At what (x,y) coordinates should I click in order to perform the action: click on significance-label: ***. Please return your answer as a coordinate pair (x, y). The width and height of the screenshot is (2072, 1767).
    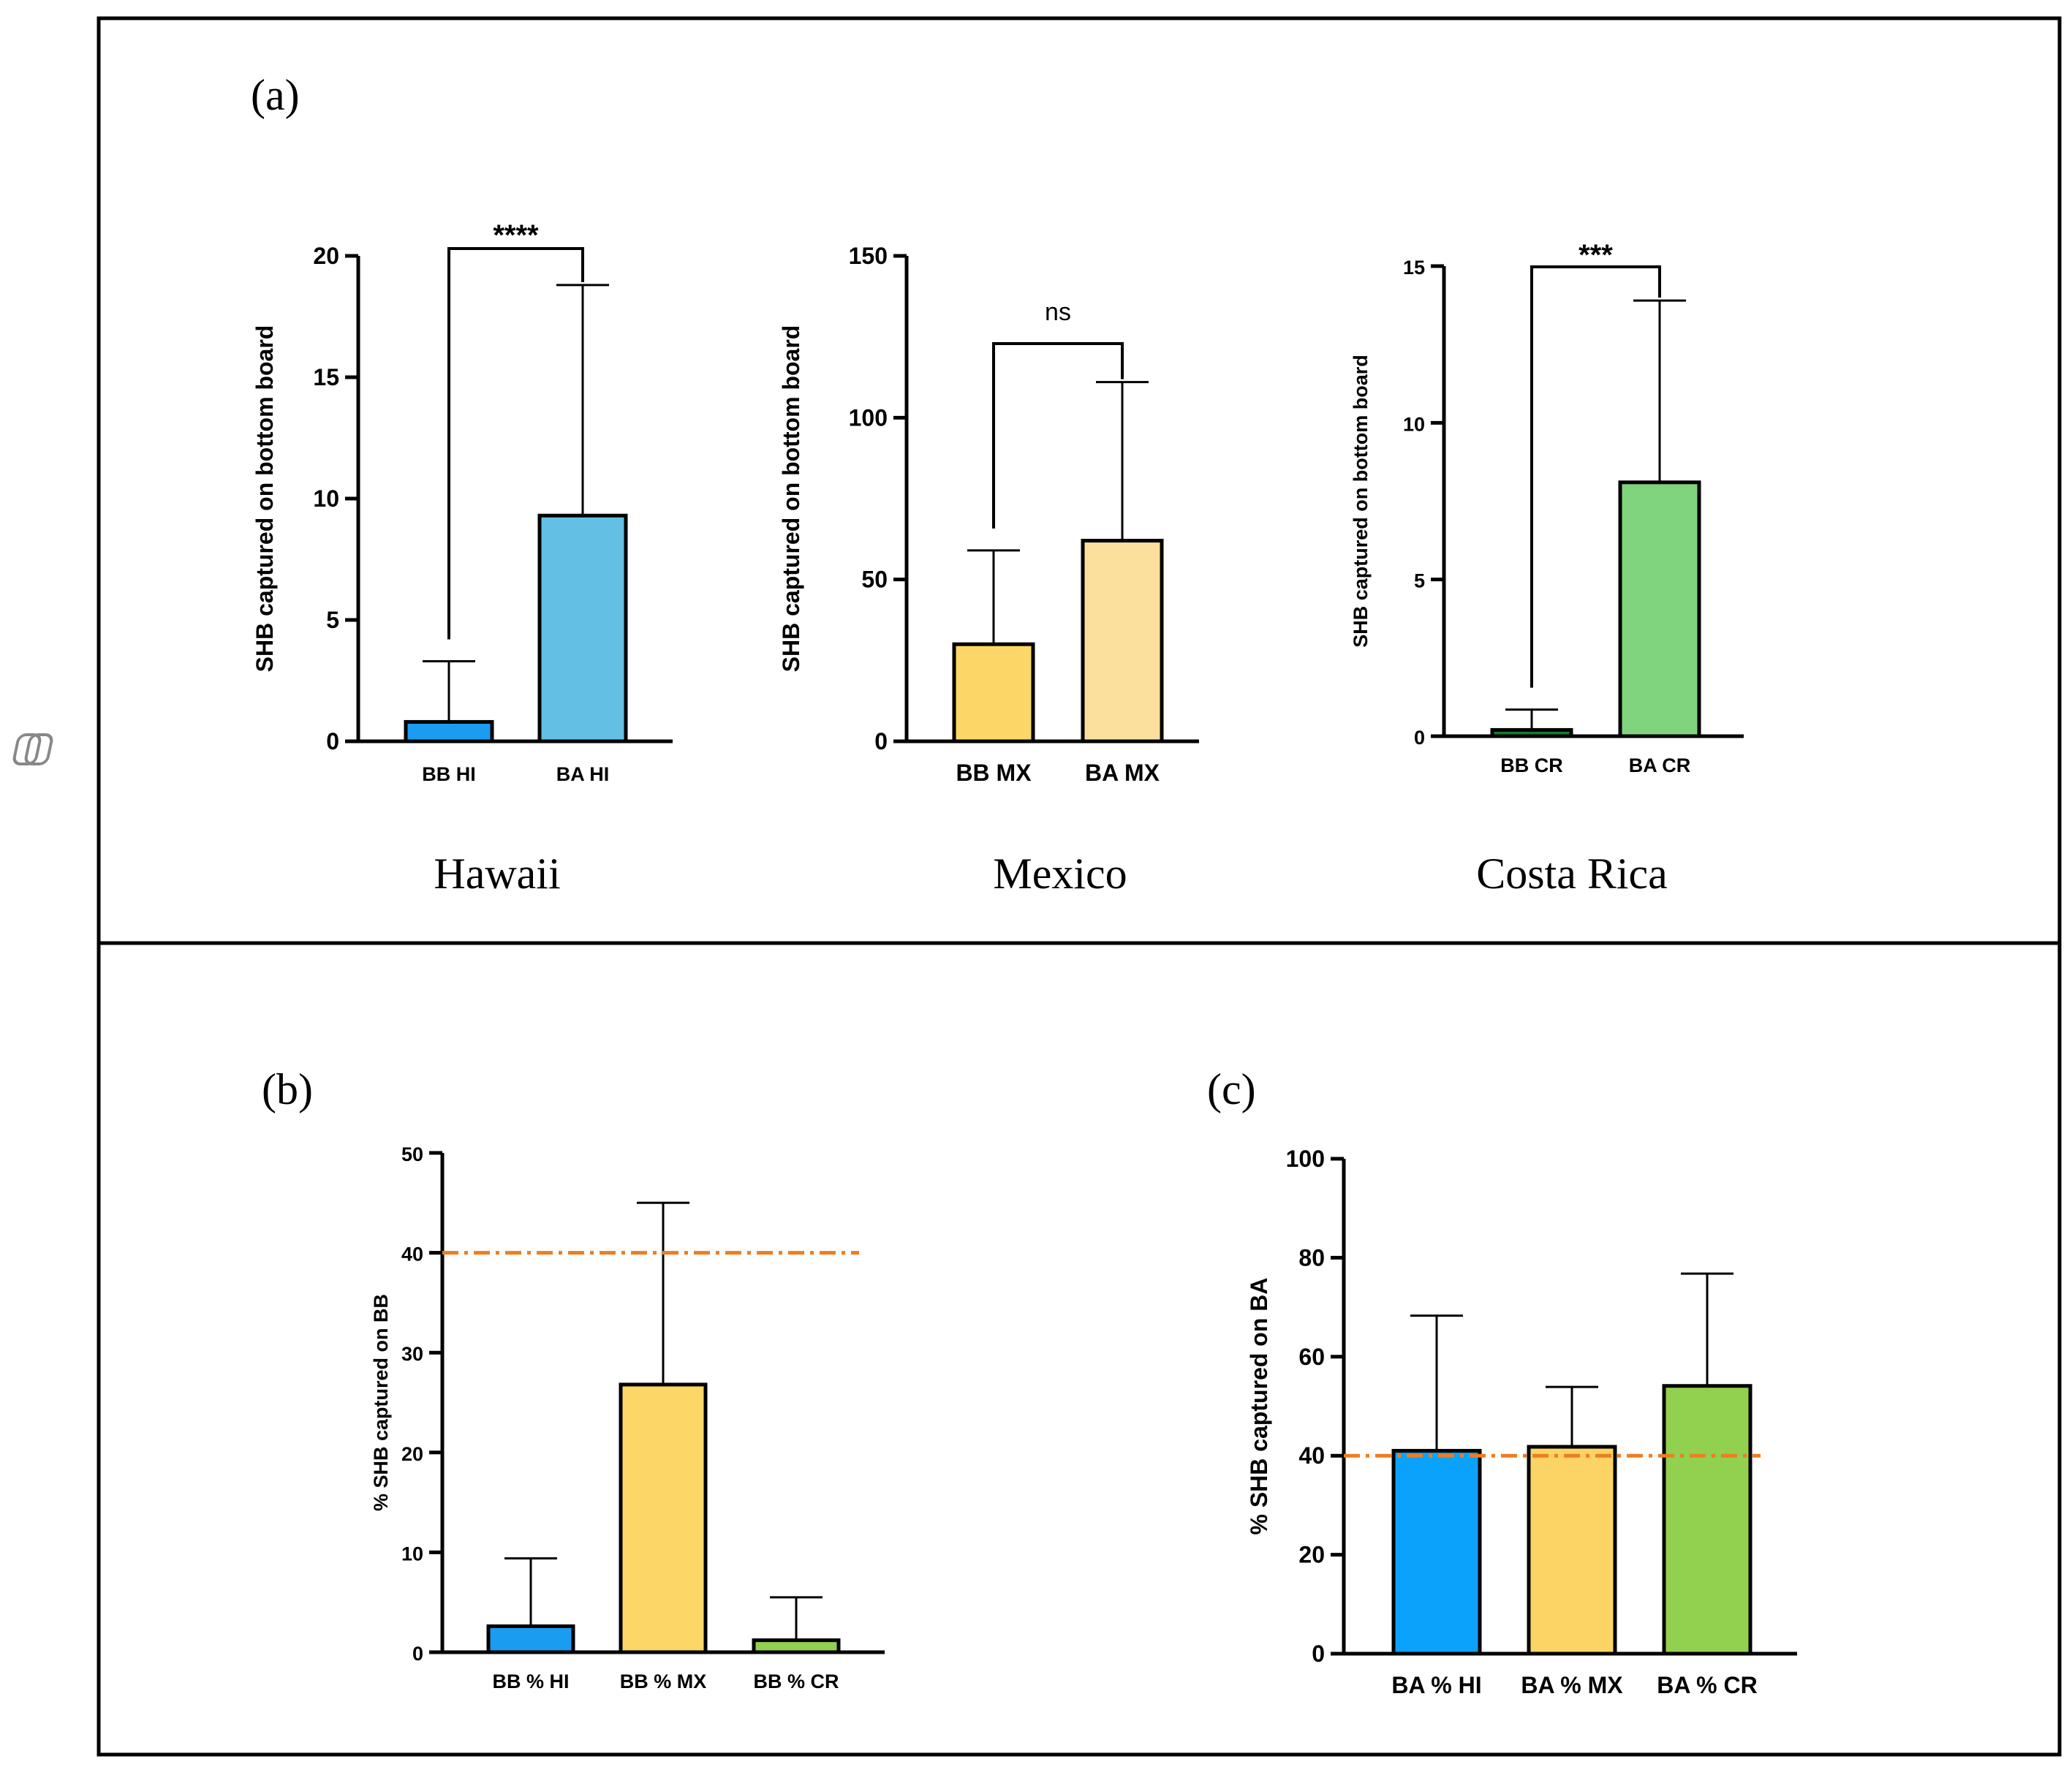
    Looking at the image, I should click on (1596, 255).